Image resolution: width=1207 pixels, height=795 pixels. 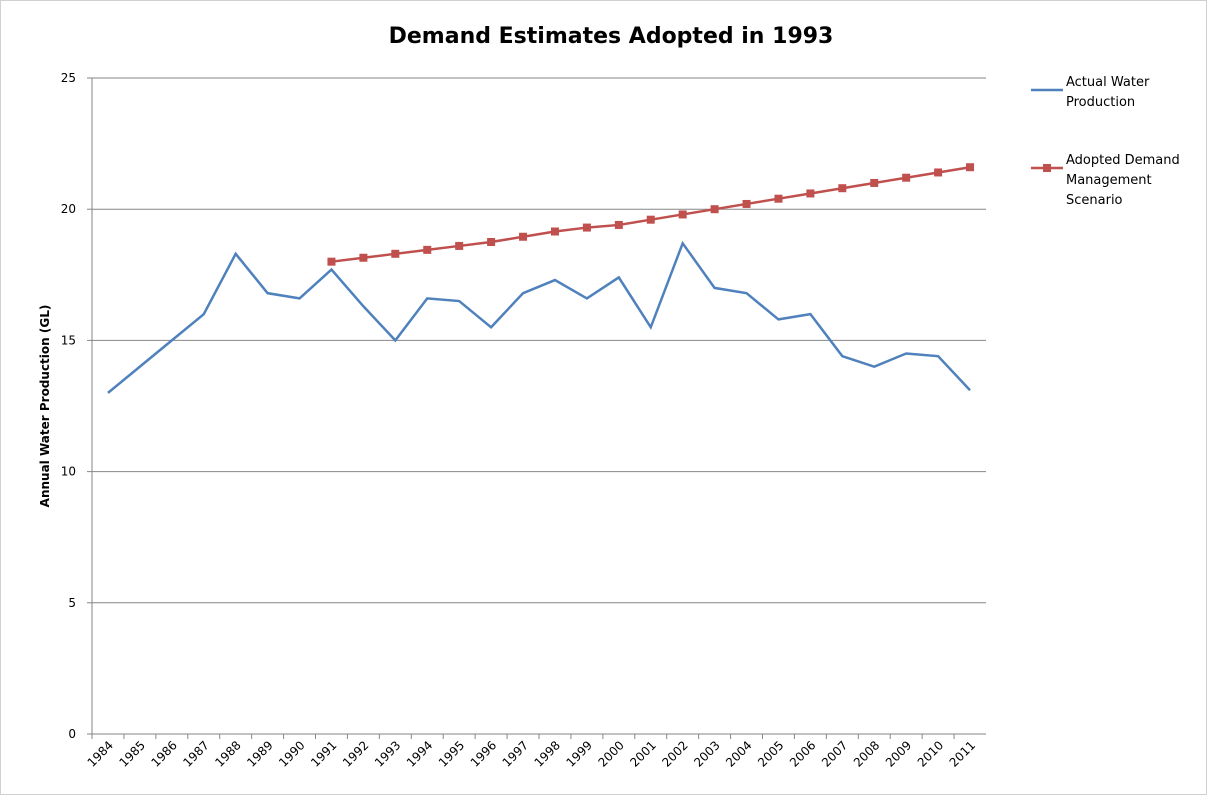 I want to click on legend-marker, so click(x=1047, y=168).